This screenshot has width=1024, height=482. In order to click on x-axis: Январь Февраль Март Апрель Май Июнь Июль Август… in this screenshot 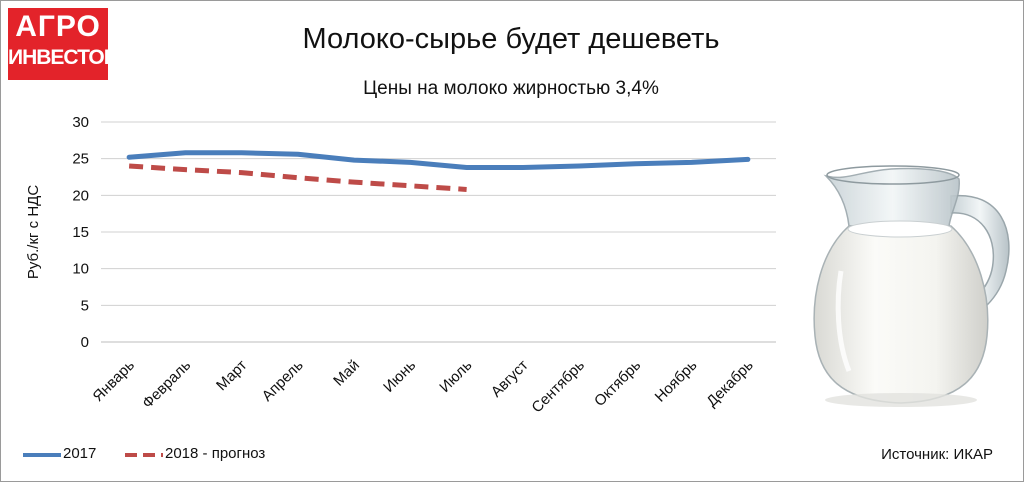, I will do `click(433, 379)`.